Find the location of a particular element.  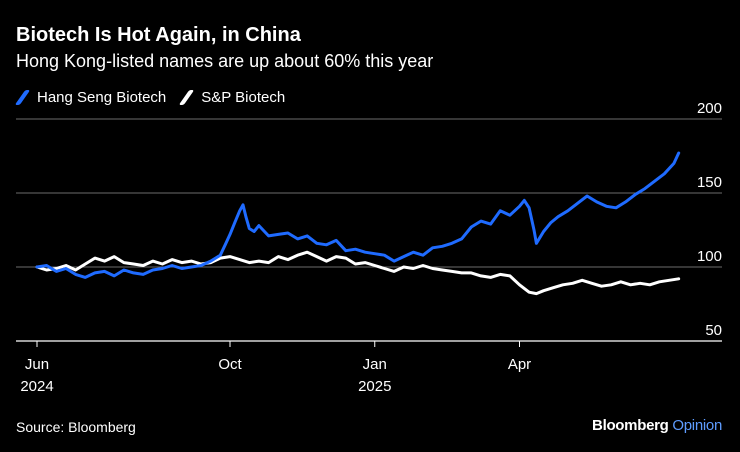

brand-main: Bloomberg is located at coordinates (630, 425).